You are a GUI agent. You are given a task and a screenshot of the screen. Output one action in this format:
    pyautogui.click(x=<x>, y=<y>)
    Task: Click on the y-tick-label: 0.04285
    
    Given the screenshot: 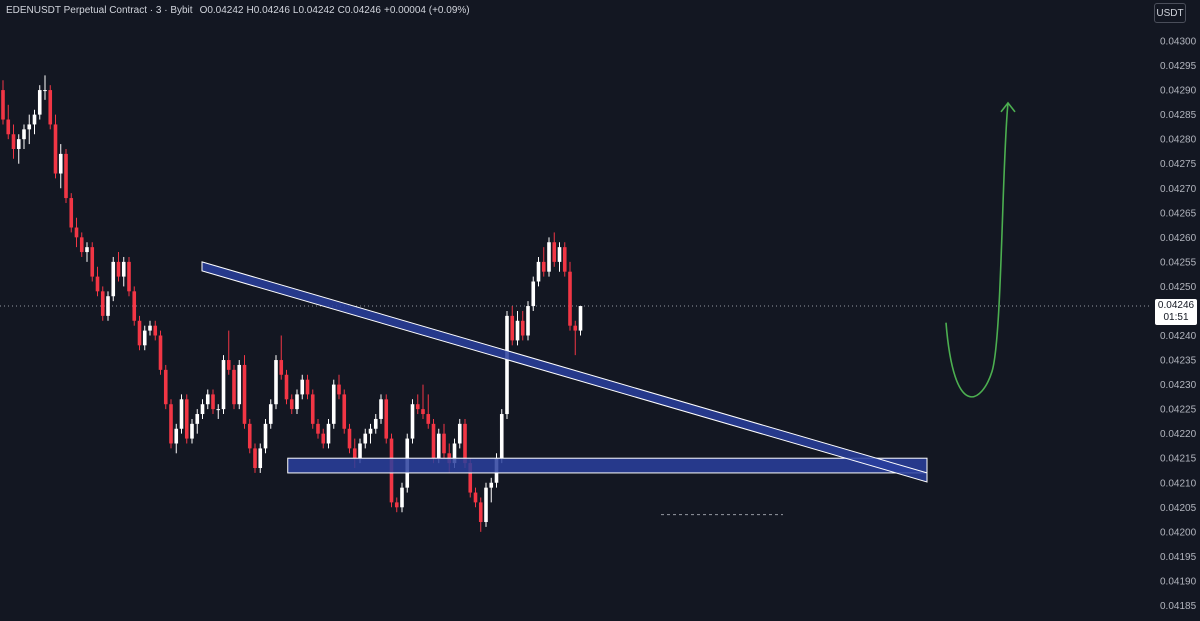 What is the action you would take?
    pyautogui.click(x=1178, y=115)
    